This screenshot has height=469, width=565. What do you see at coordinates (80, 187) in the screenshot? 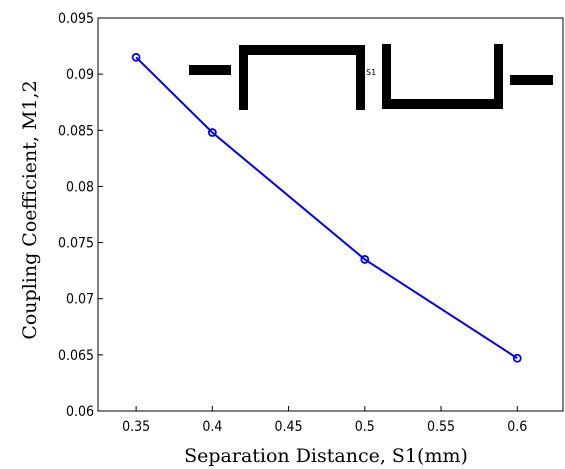
I see `y-tick-label: 0.08` at bounding box center [80, 187].